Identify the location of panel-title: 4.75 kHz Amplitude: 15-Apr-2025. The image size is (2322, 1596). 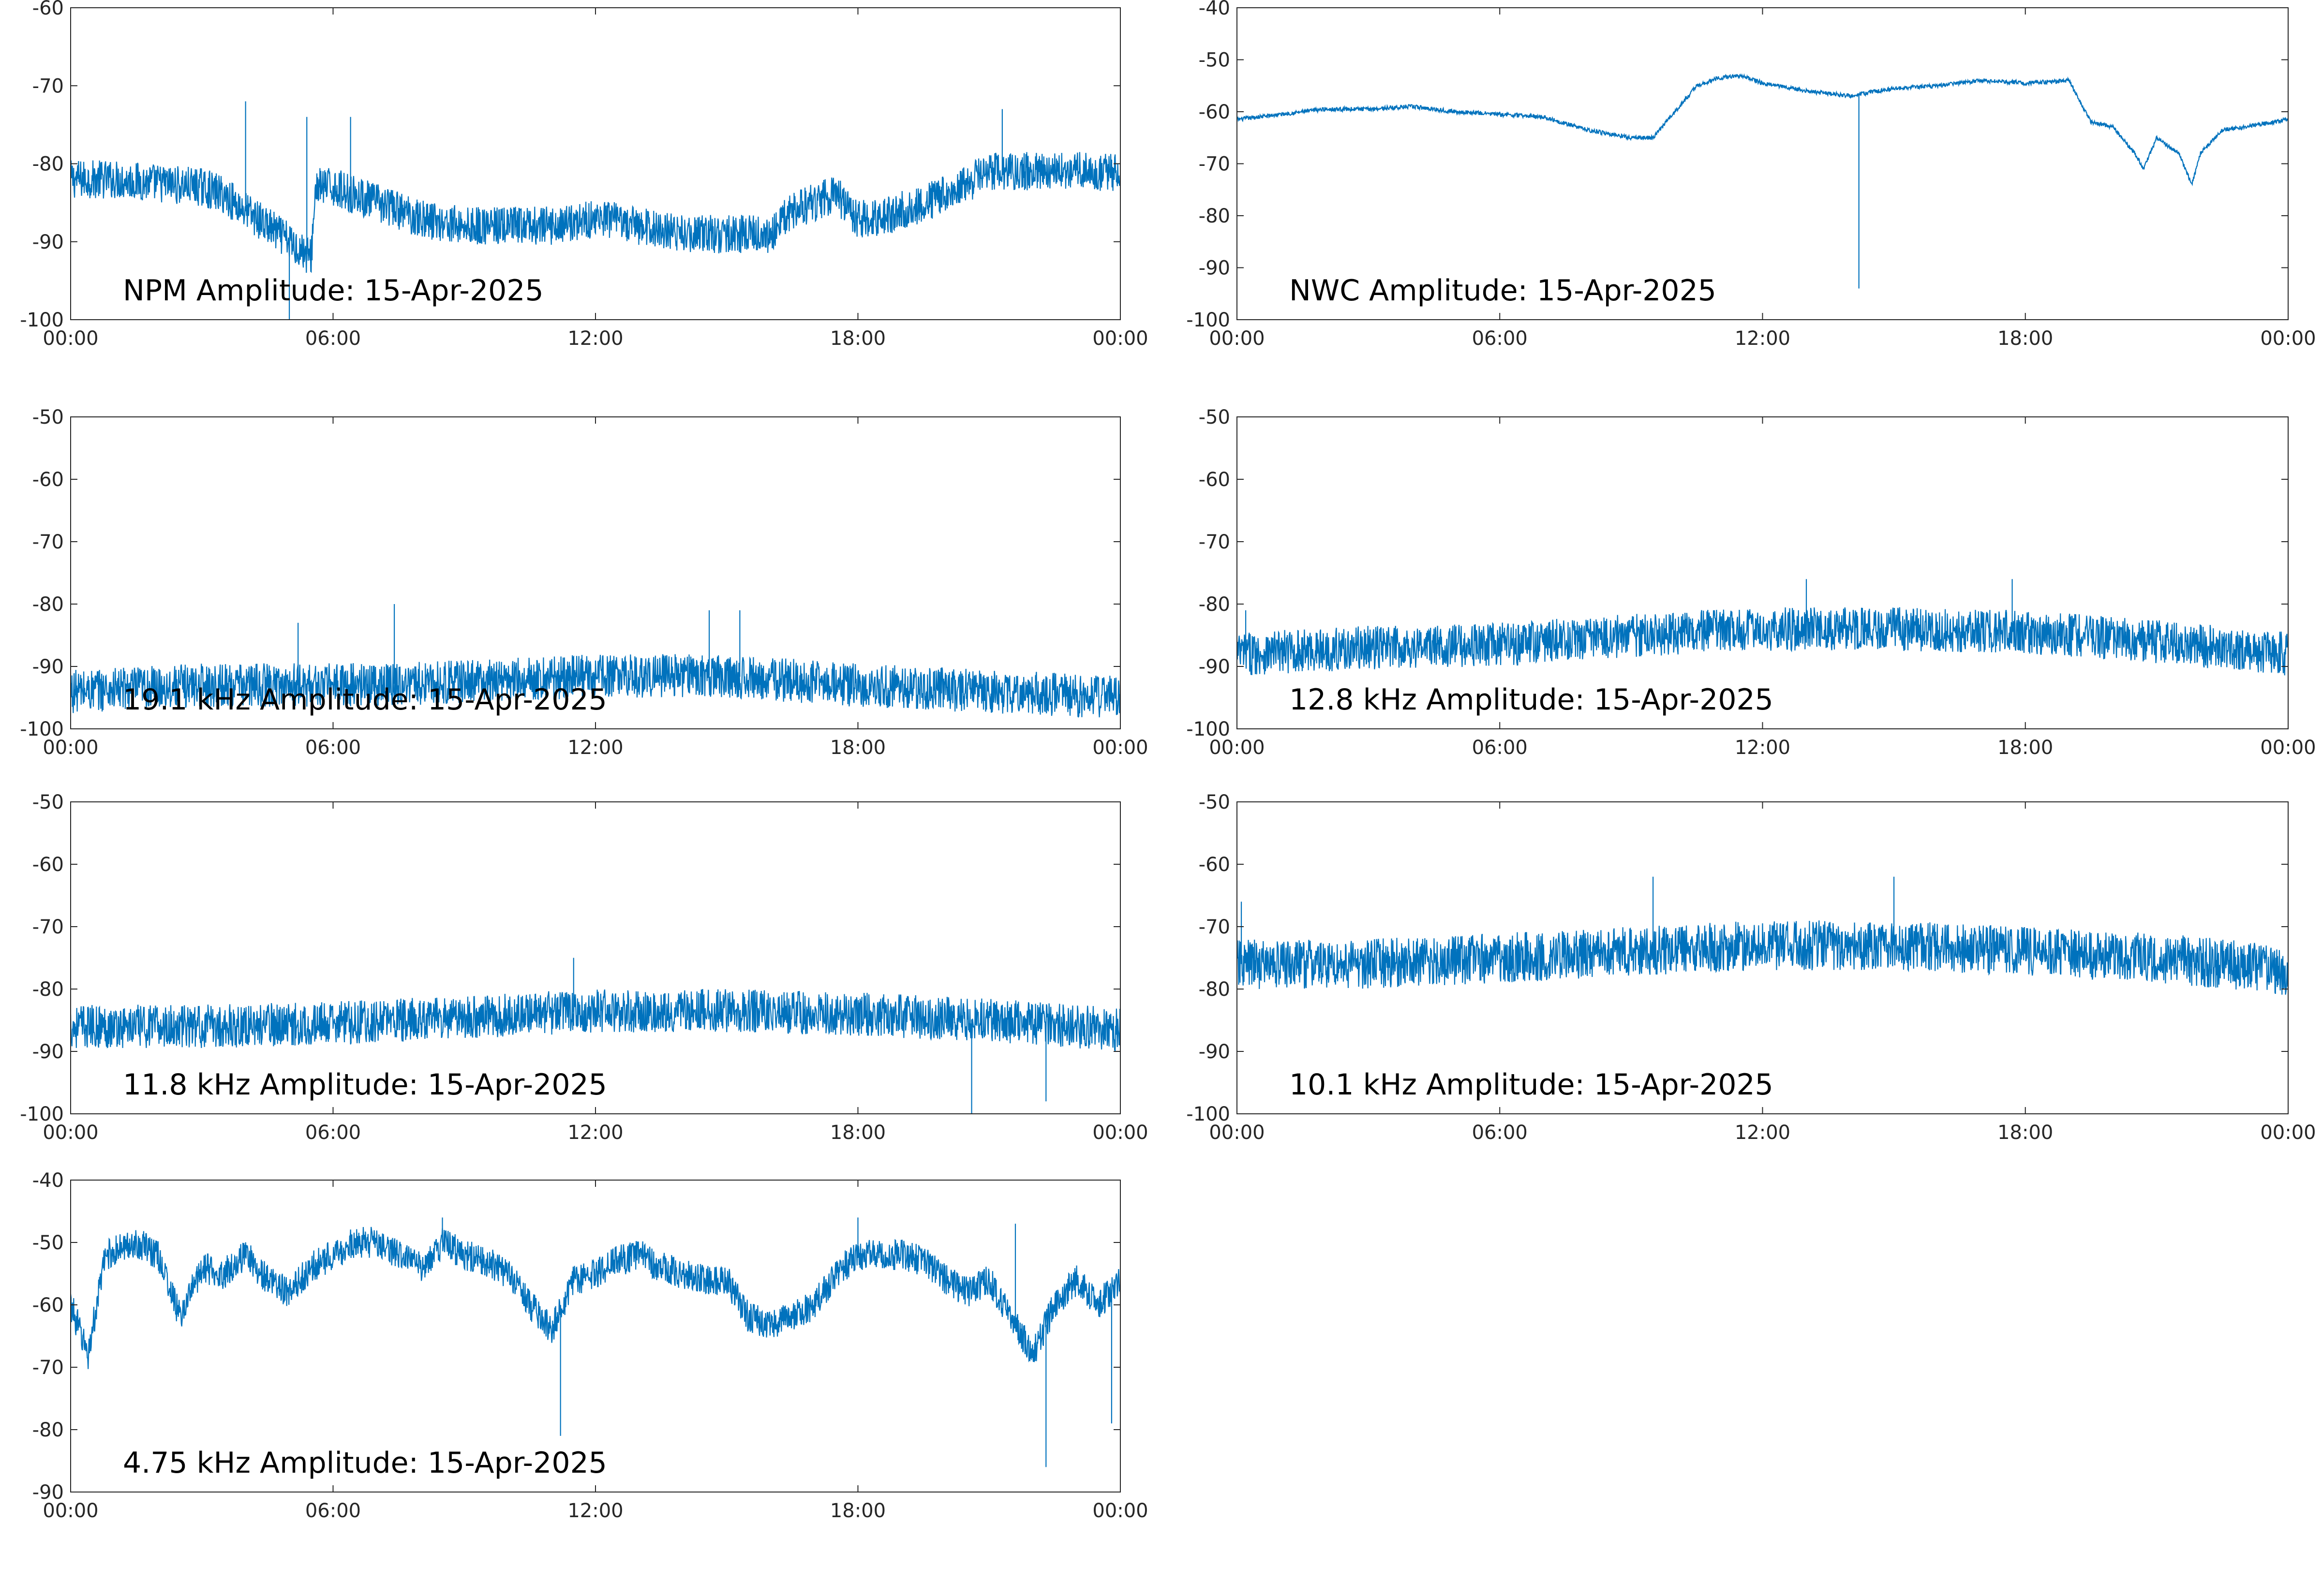
(365, 1463).